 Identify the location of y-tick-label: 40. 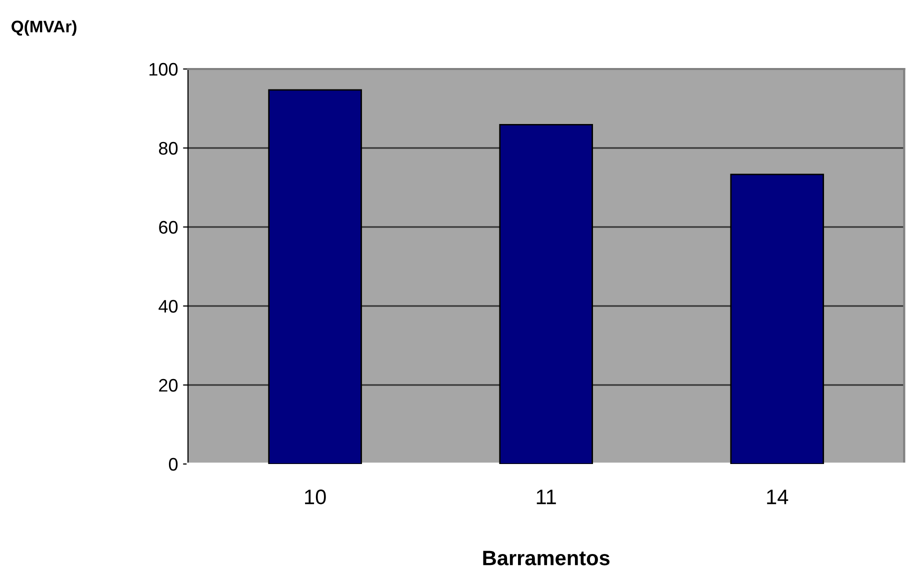
(168, 306).